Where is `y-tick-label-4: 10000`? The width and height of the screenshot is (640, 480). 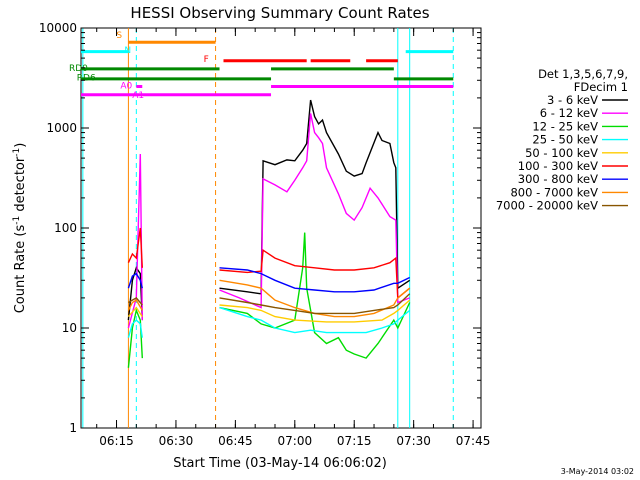 y-tick-label-4: 10000 is located at coordinates (58, 28).